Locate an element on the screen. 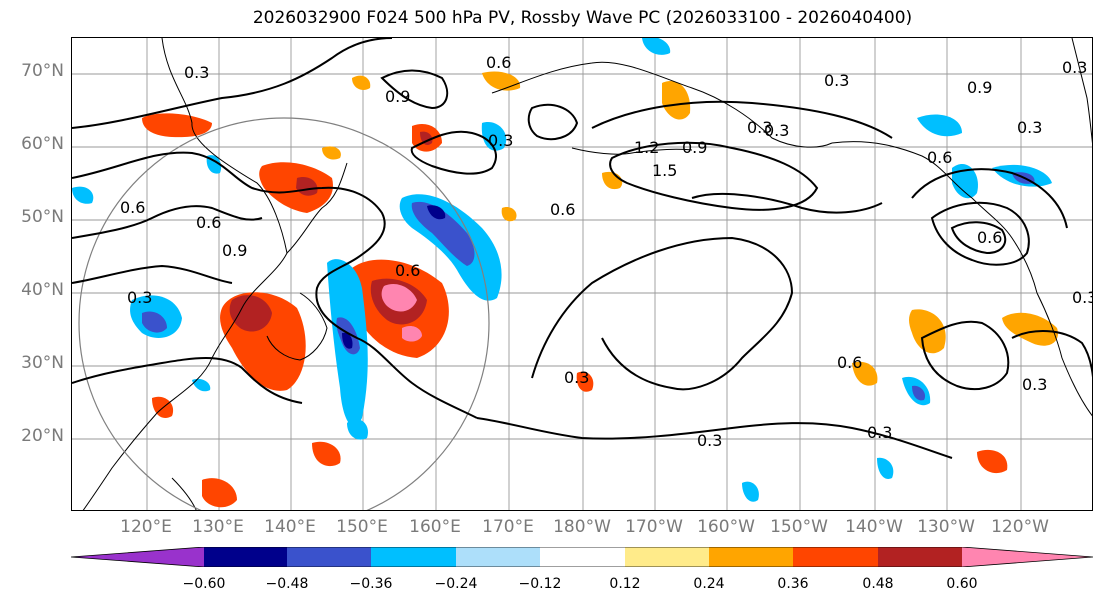  colorbar-cells is located at coordinates (582, 557).